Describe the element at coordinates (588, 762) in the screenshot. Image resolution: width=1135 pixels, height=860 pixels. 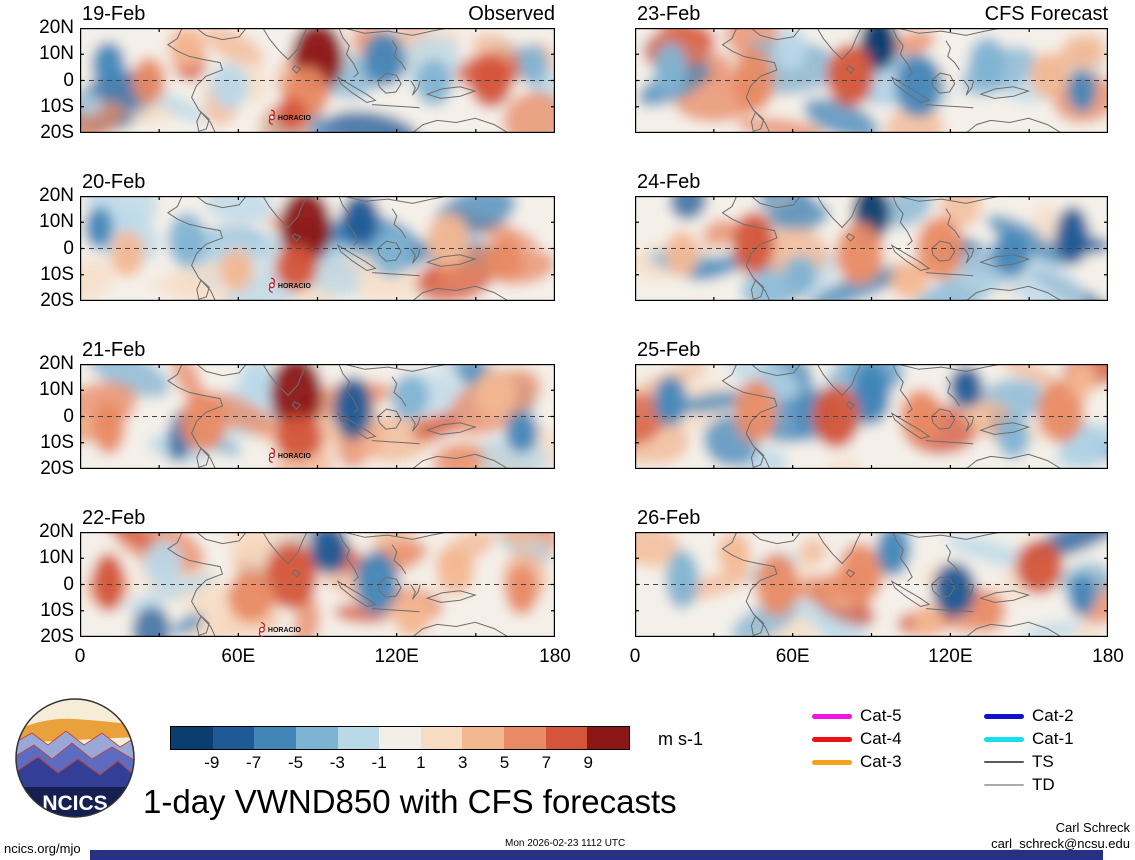
I see `colorbar-tick-label: 9` at that location.